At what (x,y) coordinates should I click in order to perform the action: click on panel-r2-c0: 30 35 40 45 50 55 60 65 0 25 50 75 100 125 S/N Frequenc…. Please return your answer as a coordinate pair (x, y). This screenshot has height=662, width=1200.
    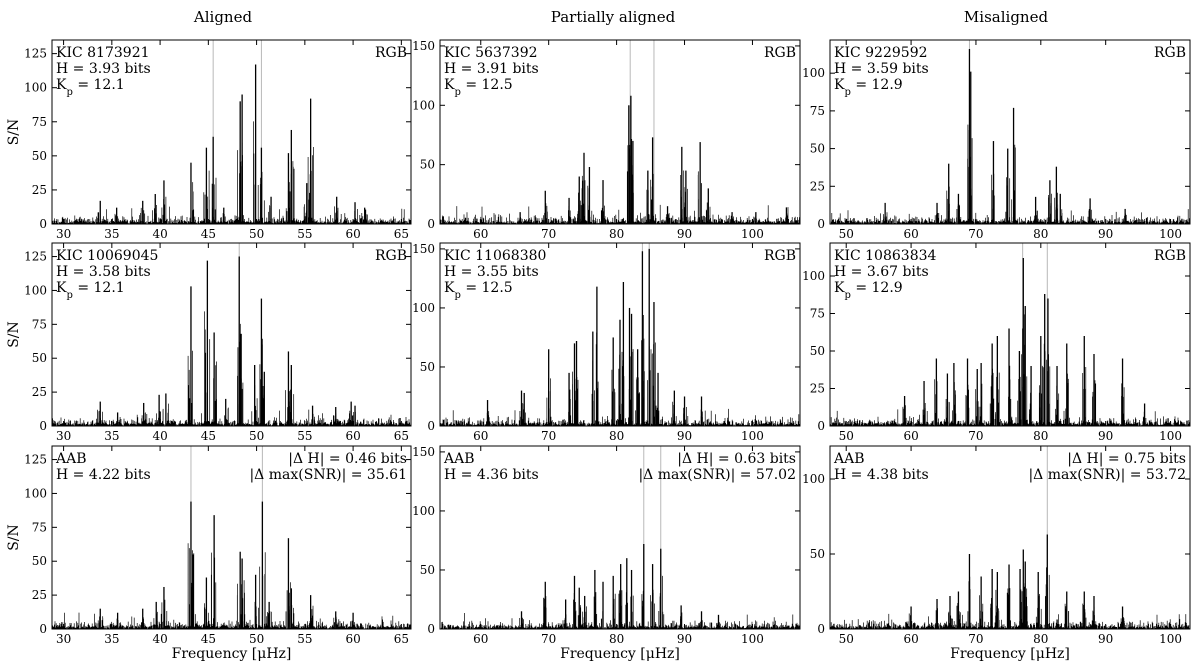
    Looking at the image, I should click on (209, 553).